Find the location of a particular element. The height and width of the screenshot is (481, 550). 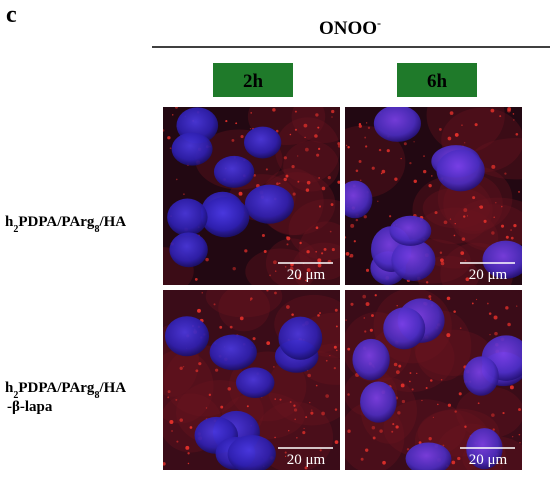

scale-bar-label: 20 μm is located at coordinates (306, 275).